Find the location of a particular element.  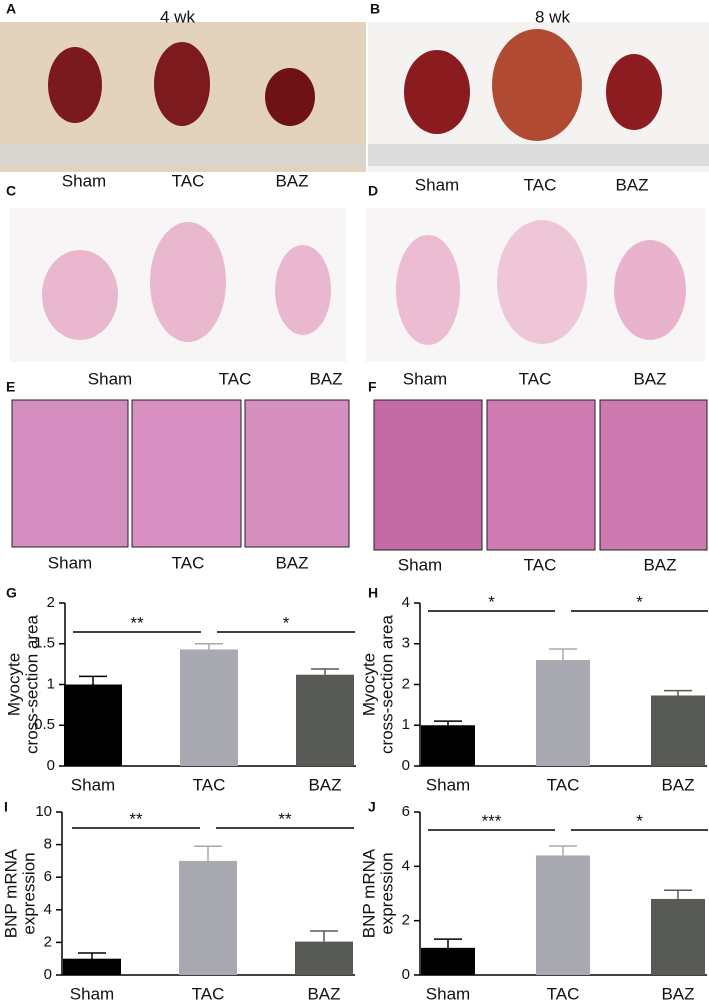

panel-title: 4 wk is located at coordinates (177, 16).